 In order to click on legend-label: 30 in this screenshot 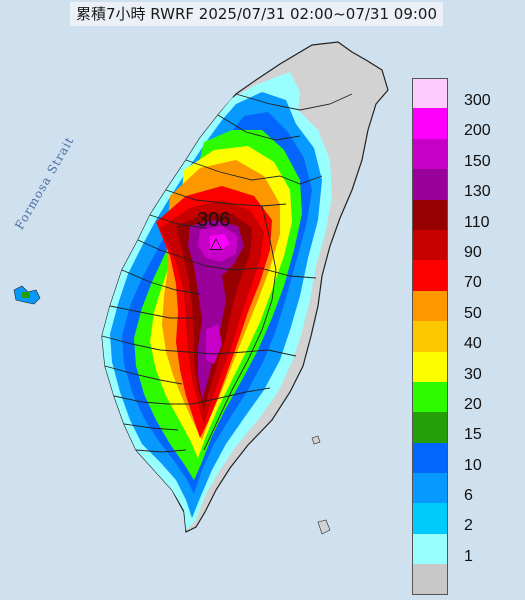, I will do `click(473, 374)`.